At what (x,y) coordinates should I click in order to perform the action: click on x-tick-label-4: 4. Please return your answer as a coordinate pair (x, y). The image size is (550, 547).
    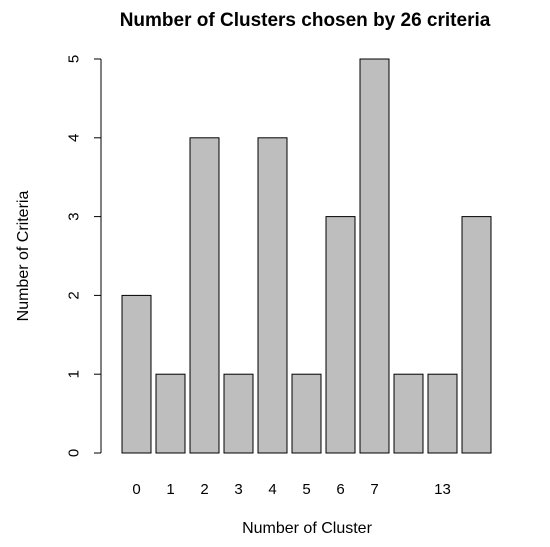
    Looking at the image, I should click on (272, 489).